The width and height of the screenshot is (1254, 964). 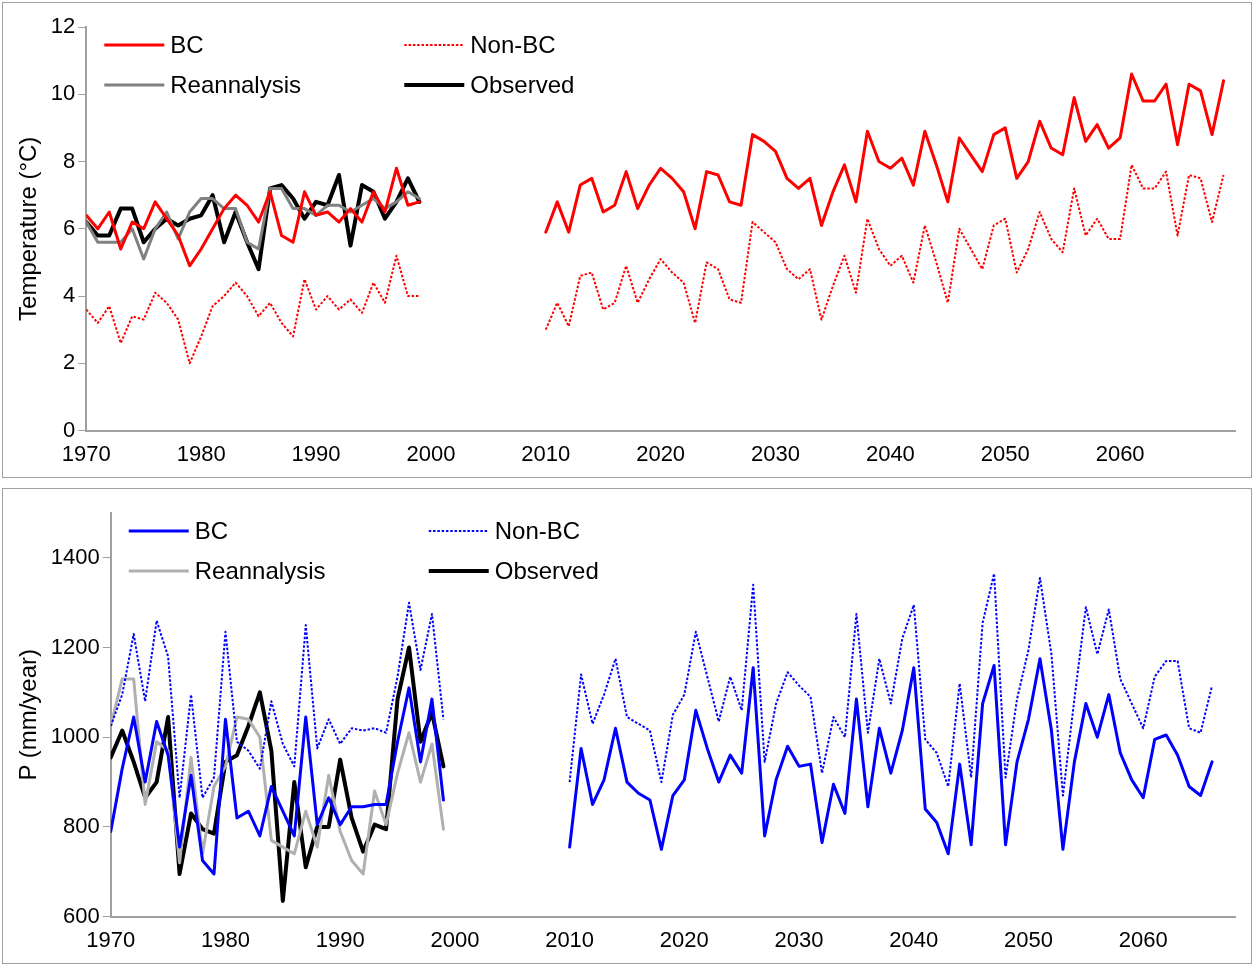 I want to click on y-tick-label: 0, so click(x=69, y=429).